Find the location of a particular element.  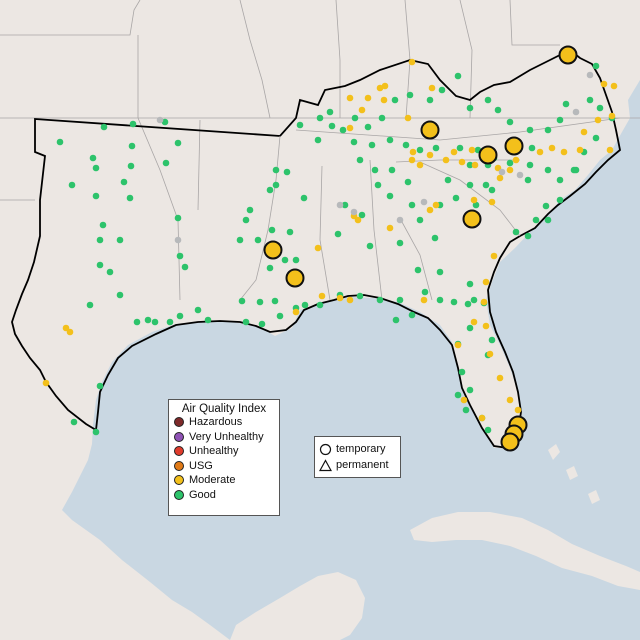

legend-item-unhealthy: Unhealthy is located at coordinates (224, 451).